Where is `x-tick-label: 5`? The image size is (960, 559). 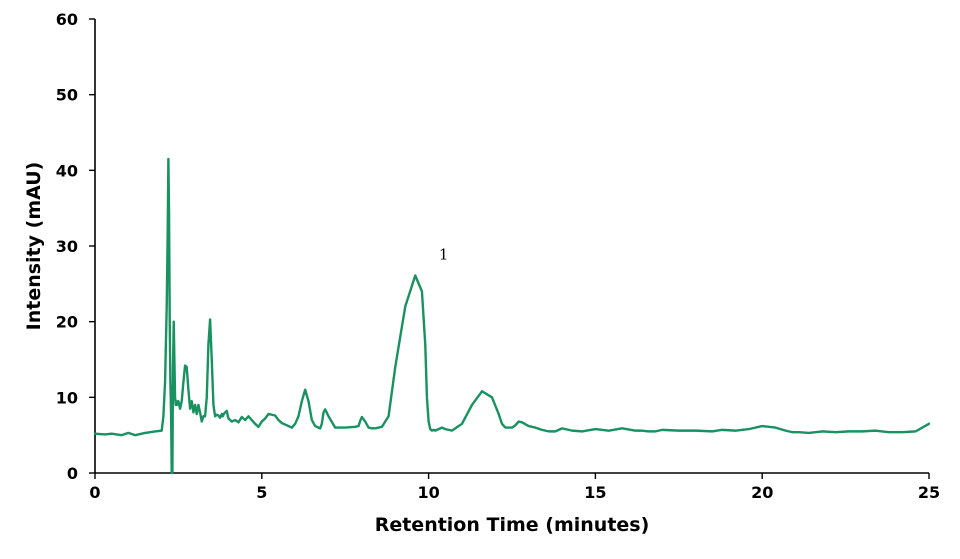 x-tick-label: 5 is located at coordinates (261, 492).